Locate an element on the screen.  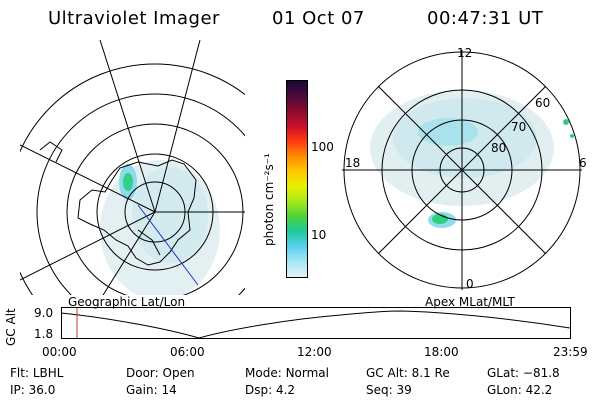
colorbar-unit-label: photon cm⁻²s⁻¹ is located at coordinates (269, 199).